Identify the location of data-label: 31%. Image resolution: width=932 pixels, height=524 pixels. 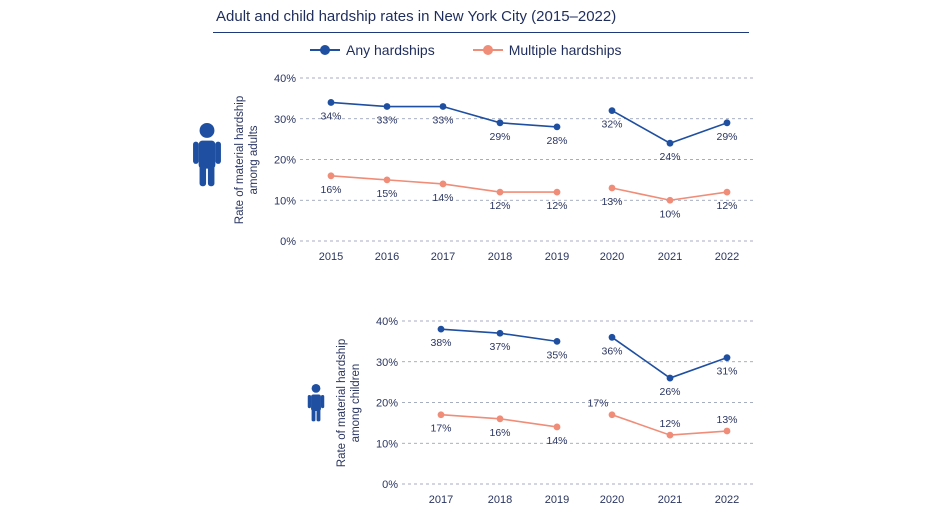
(726, 372).